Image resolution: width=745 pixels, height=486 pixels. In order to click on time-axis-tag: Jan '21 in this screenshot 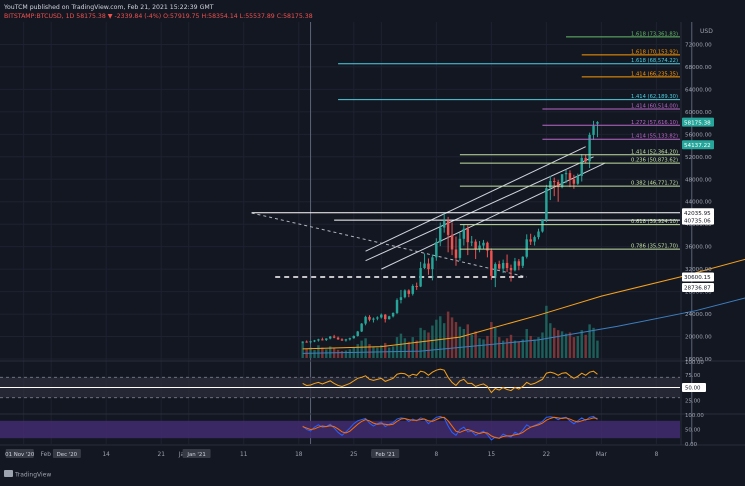, I will do `click(196, 453)`.